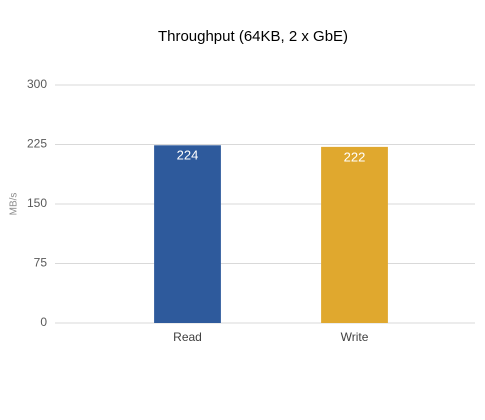 This screenshot has height=420, width=485. Describe the element at coordinates (188, 155) in the screenshot. I see `data-label: 224` at that location.